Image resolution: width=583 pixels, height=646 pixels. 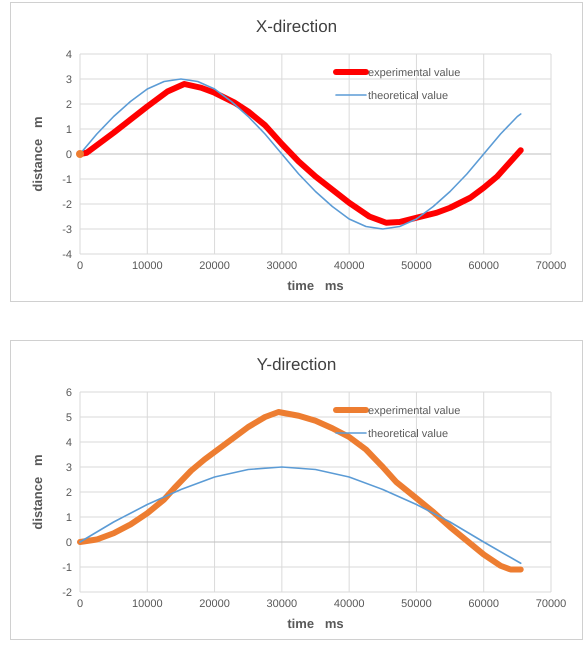 What do you see at coordinates (67, 230) in the screenshot?
I see `y-tick-label: -3` at bounding box center [67, 230].